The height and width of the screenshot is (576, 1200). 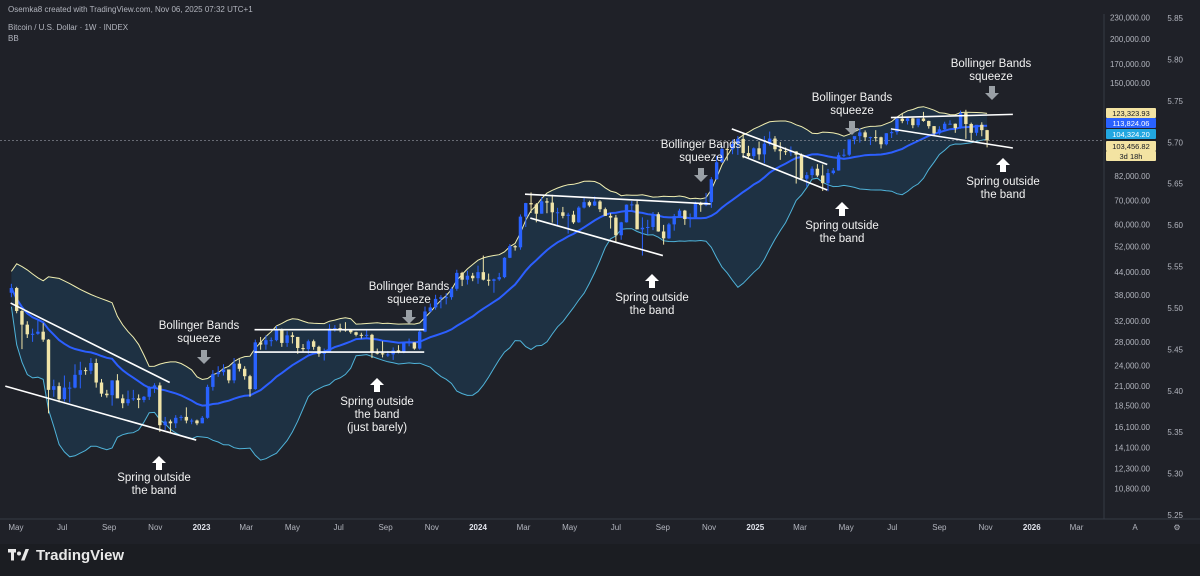 I want to click on auto-scale-button: A, so click(x=1135, y=527).